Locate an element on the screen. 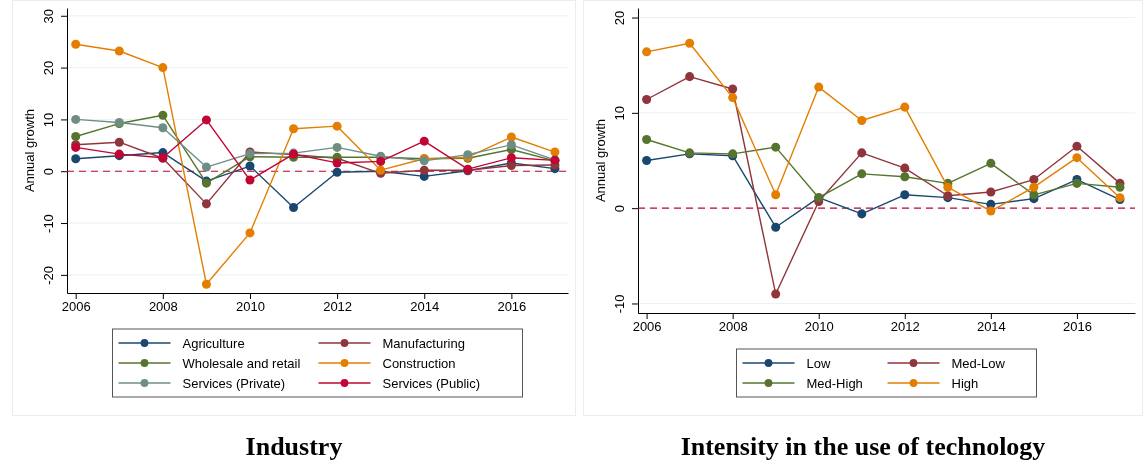  legend-label: Wholesale and retail is located at coordinates (241, 363).